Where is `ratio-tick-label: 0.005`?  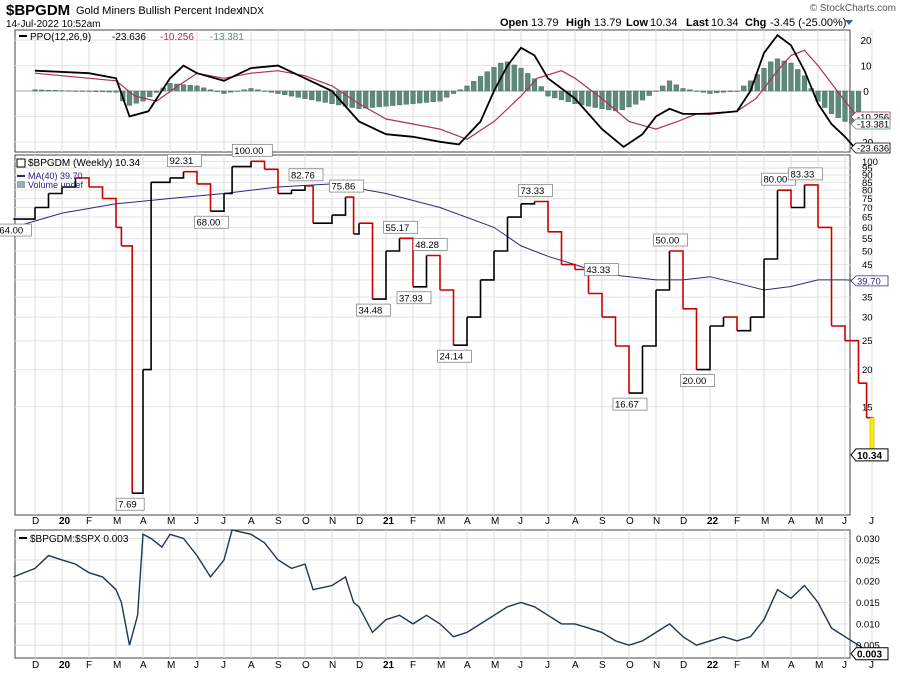 ratio-tick-label: 0.005 is located at coordinates (868, 646).